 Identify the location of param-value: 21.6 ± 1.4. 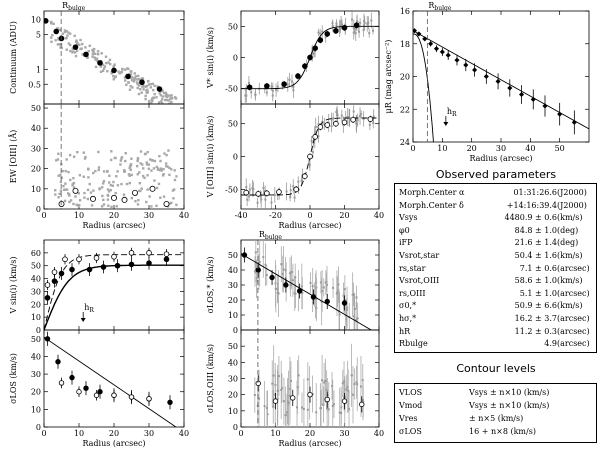
(535, 243).